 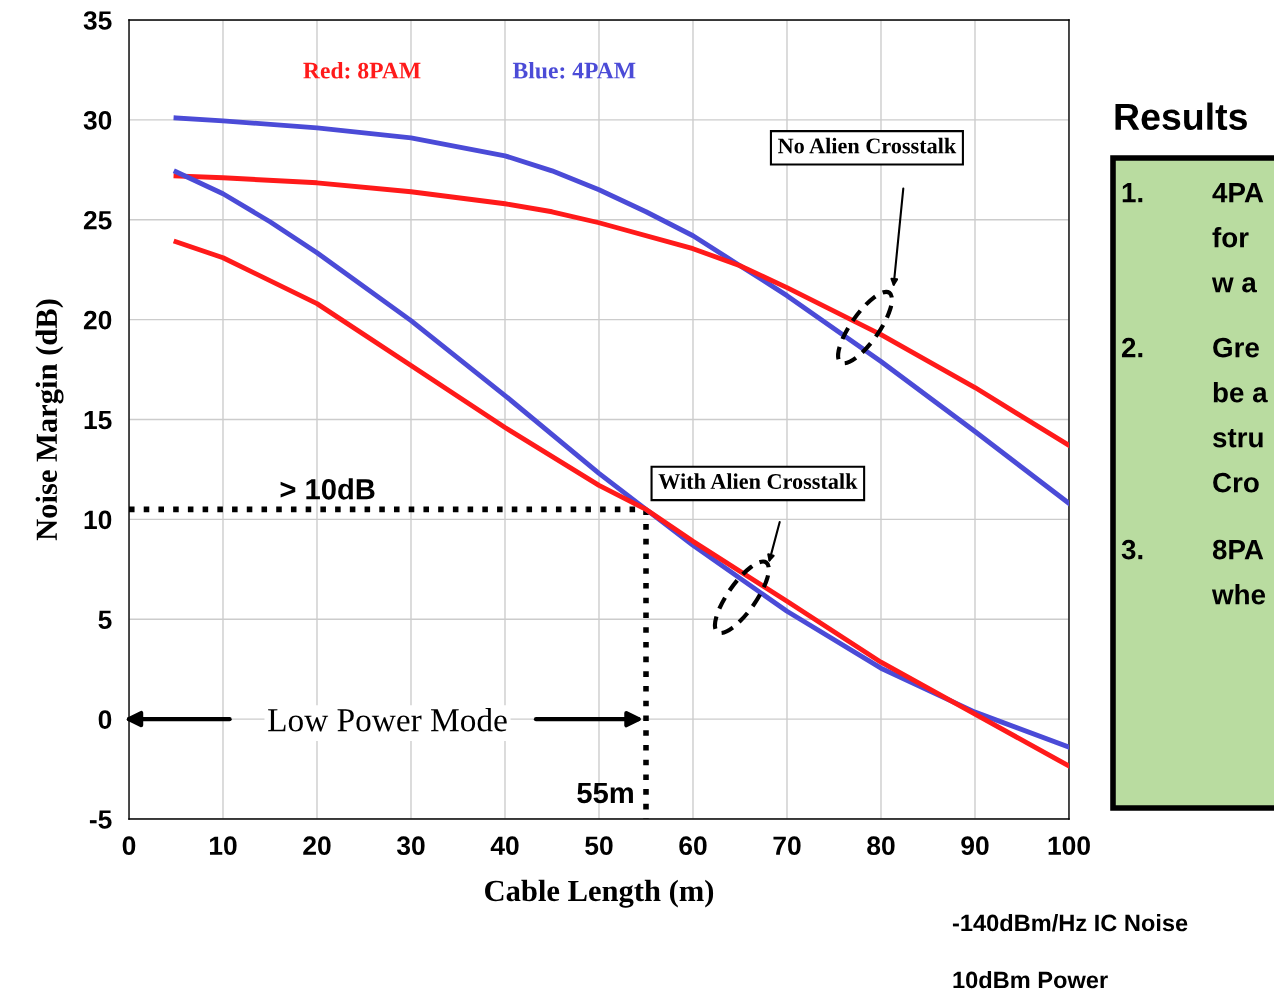 I want to click on annotation: With Alien Crosstalk, so click(x=758, y=481).